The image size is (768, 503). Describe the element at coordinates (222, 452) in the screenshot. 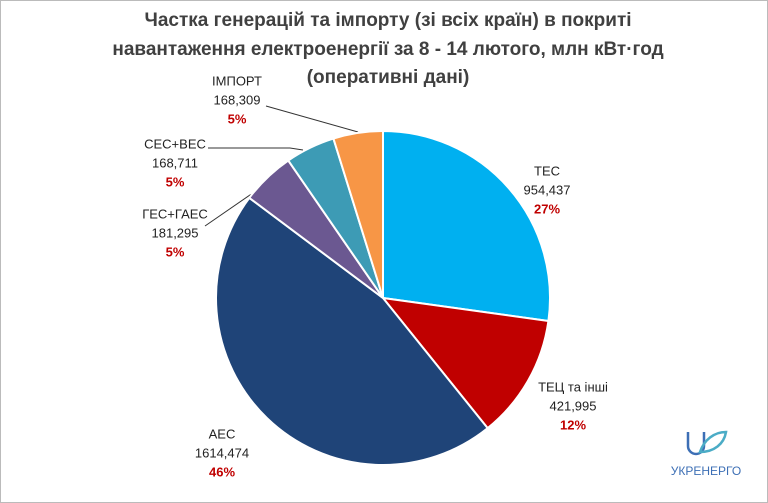

I see `value-label: 1614,474` at that location.